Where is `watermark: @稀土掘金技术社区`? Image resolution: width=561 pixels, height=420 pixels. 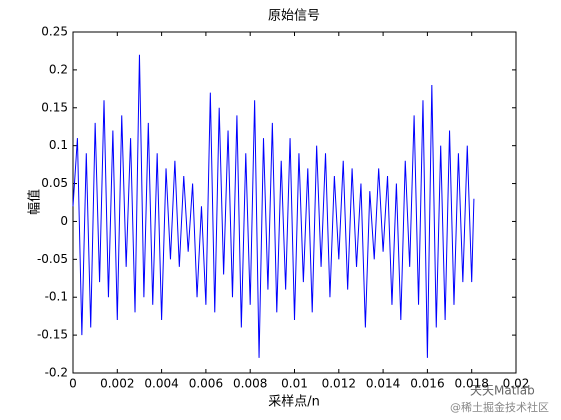 watermark: @稀土掘金技术社区 is located at coordinates (499, 407).